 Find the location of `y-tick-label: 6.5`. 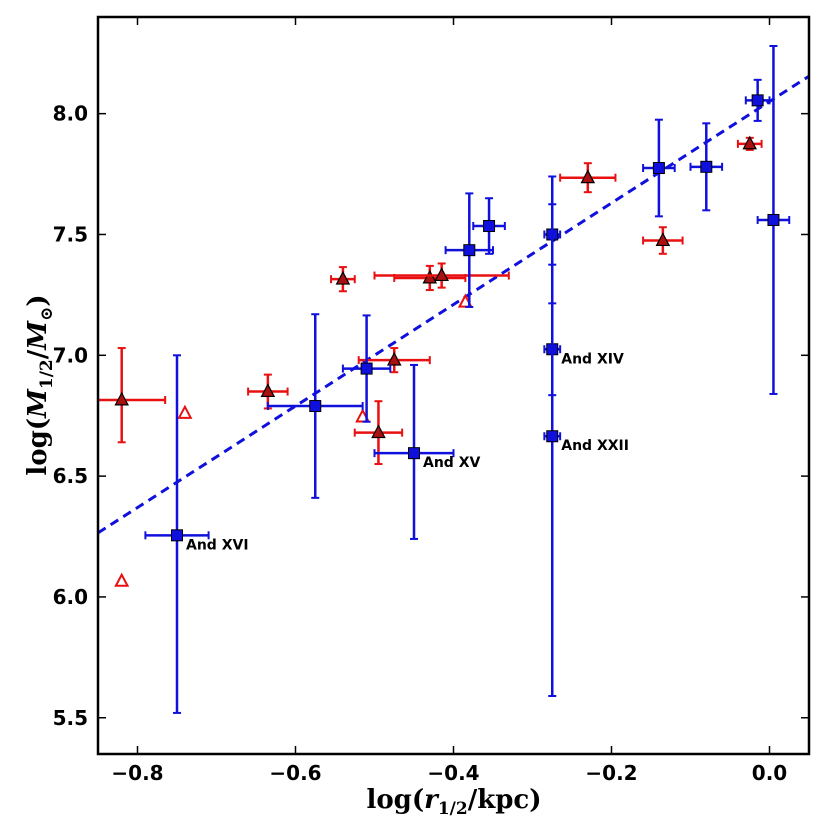

y-tick-label: 6.5 is located at coordinates (70, 476).